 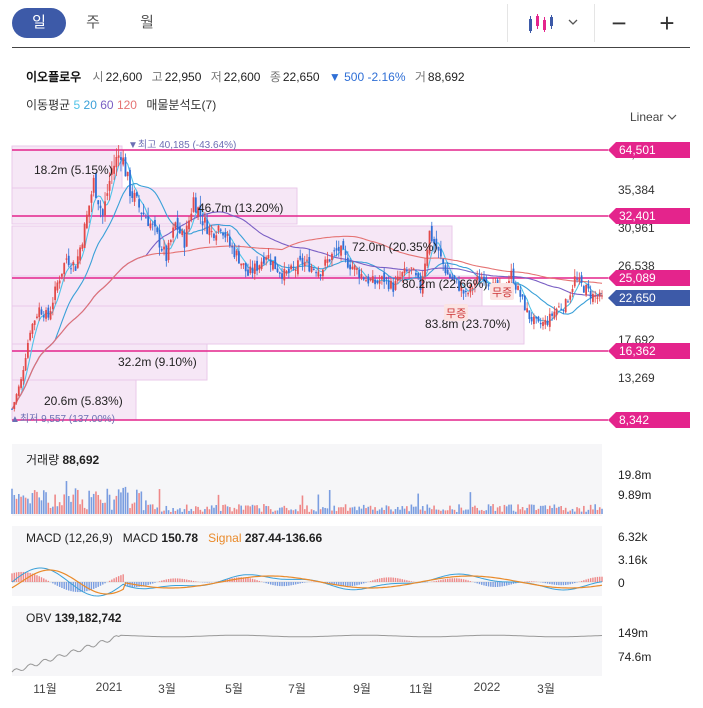 I want to click on tab-week: 주, so click(x=93, y=22).